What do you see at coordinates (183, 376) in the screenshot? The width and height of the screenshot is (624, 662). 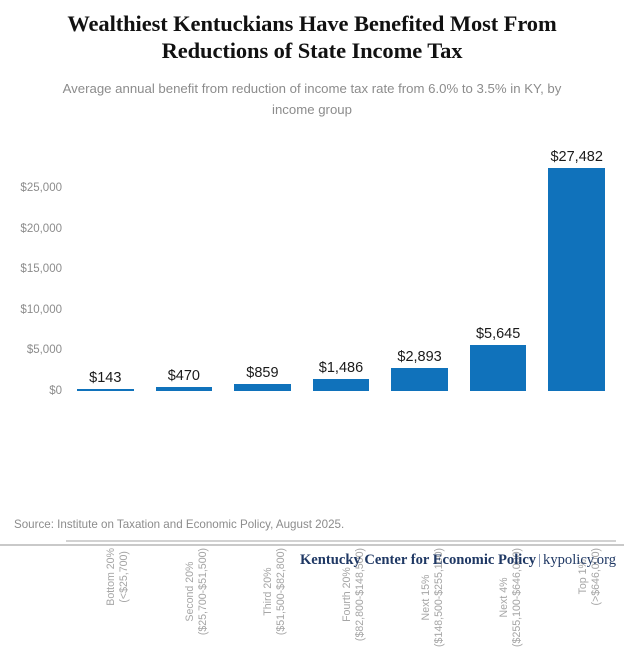 I see `bar-value-label: $470` at bounding box center [183, 376].